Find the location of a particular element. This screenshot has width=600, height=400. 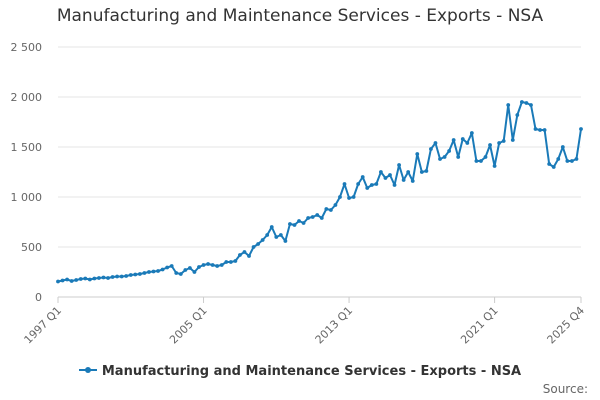

y-tick-label: 500 is located at coordinates (31, 247).